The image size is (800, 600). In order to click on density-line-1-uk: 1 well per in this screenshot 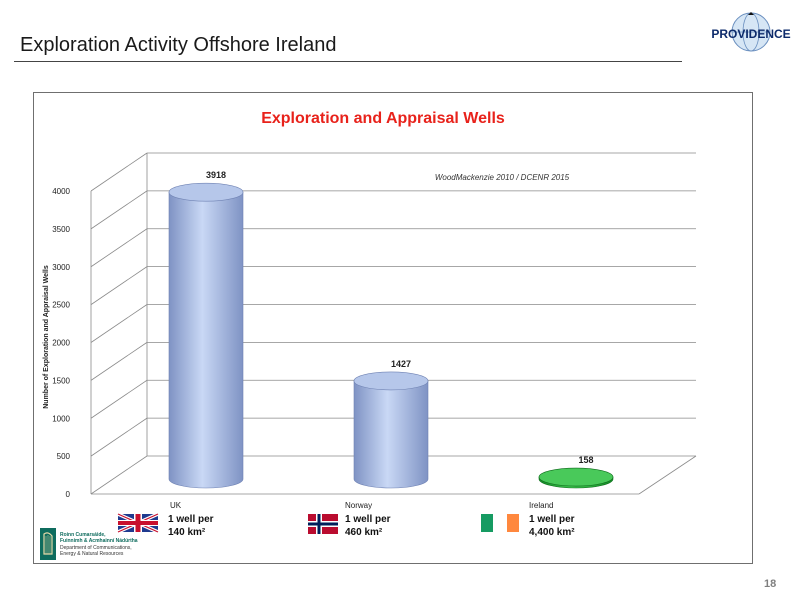, I will do `click(191, 519)`.